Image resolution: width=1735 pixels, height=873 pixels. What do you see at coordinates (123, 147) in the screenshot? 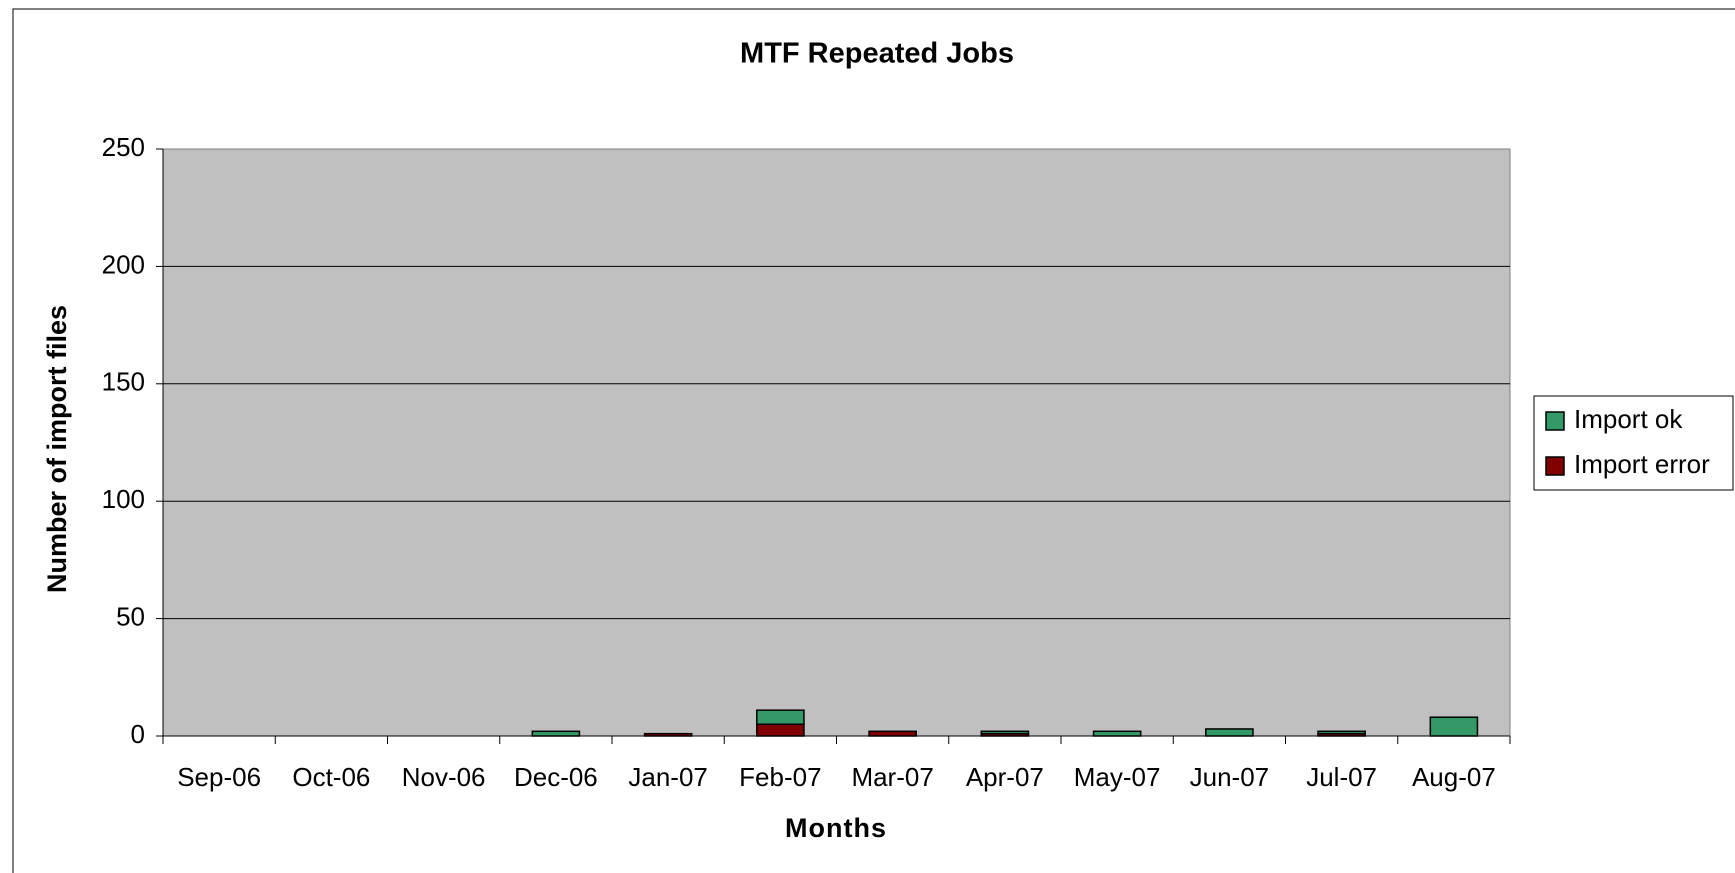
I see `y-tick-label: 250` at bounding box center [123, 147].